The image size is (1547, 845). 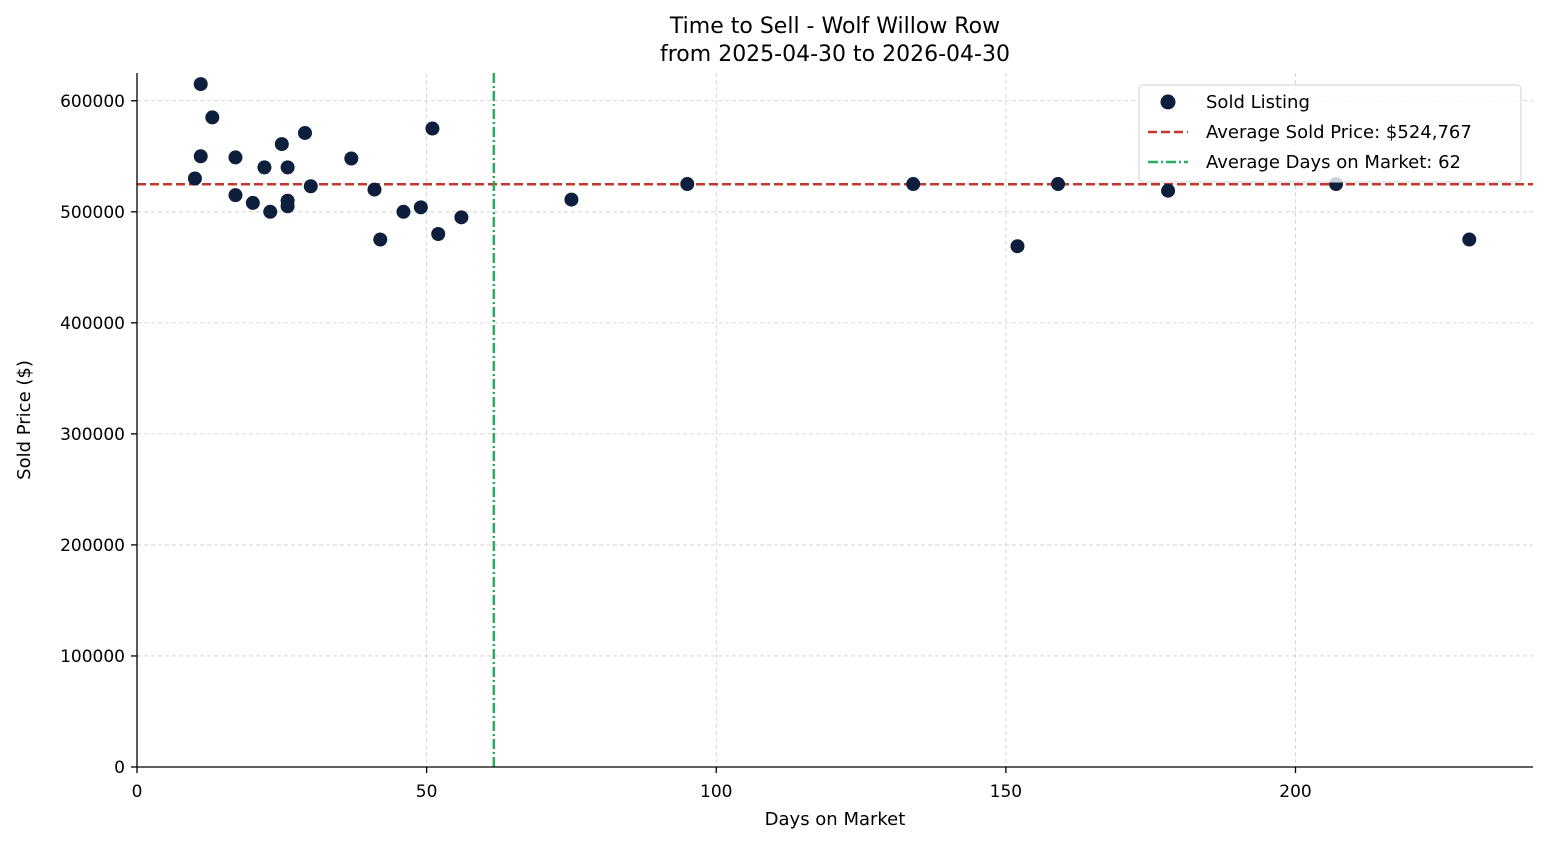 I want to click on legend-label-sold-listing: Sold Listing, so click(x=1258, y=102).